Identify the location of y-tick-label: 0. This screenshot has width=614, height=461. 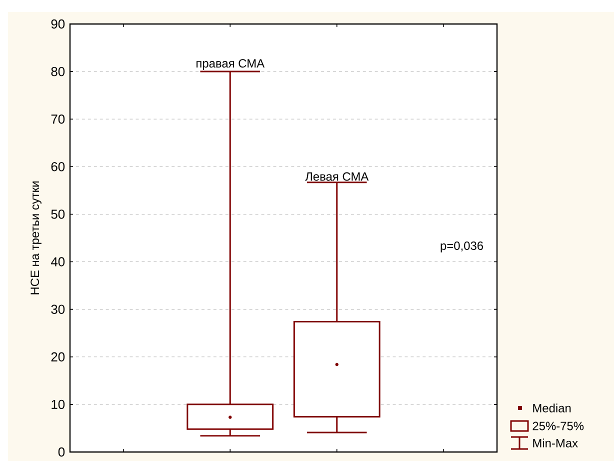
(61, 452).